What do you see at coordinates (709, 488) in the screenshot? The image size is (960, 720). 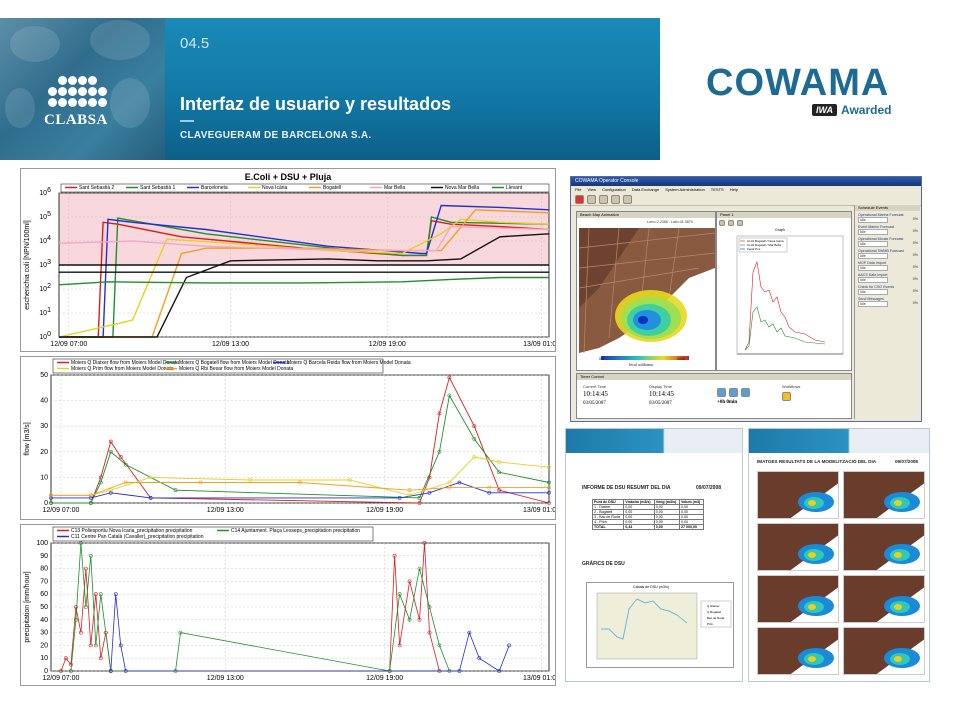 I see `report-date: 09/07/2008` at bounding box center [709, 488].